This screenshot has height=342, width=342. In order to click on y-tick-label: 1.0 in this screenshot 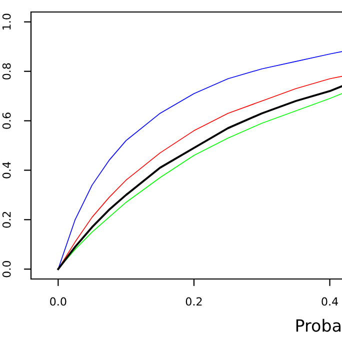, I will do `click(6, 22)`.